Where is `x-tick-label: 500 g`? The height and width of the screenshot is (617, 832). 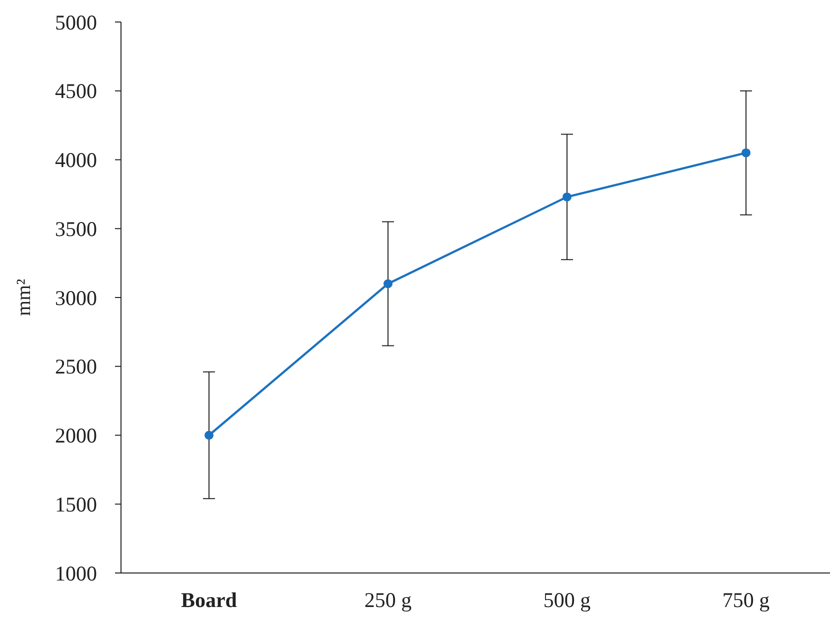
x-tick-label: 500 g is located at coordinates (567, 600).